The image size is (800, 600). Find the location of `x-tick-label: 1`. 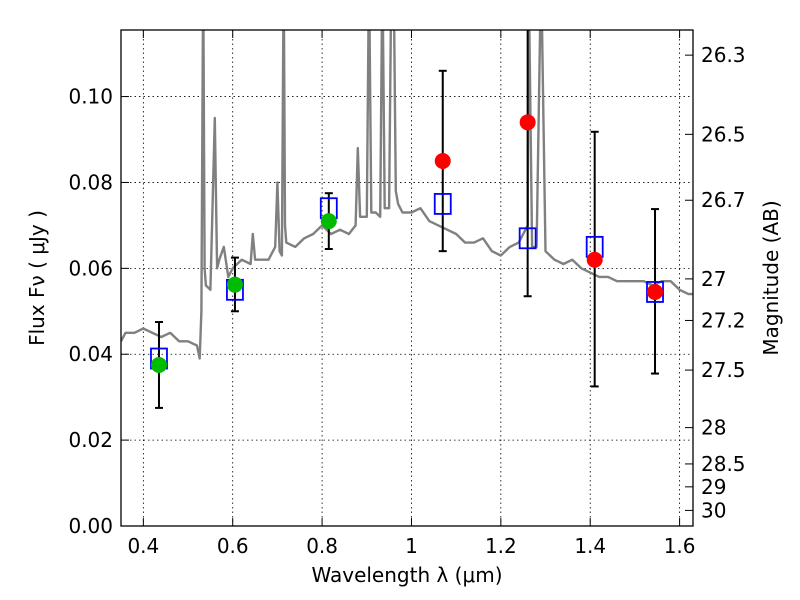

x-tick-label: 1 is located at coordinates (411, 546).